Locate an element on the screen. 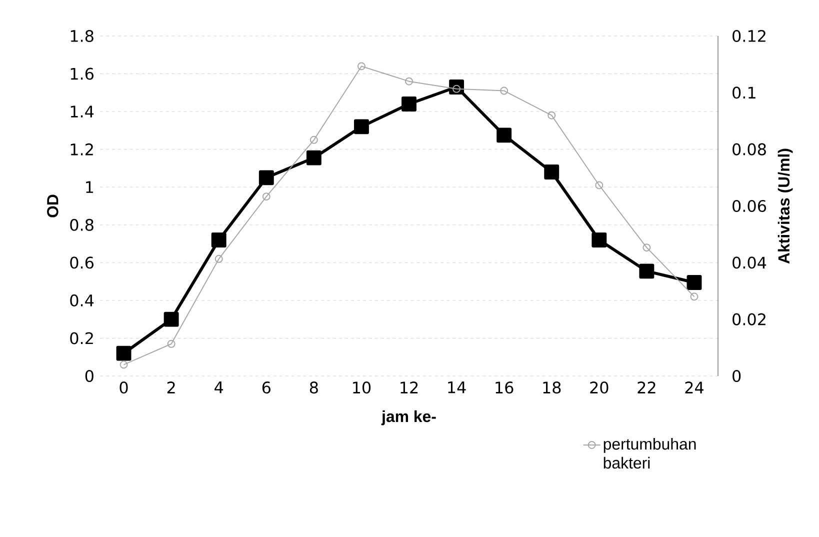 The width and height of the screenshot is (819, 537). y-tick-label: 0.8 is located at coordinates (82, 224).